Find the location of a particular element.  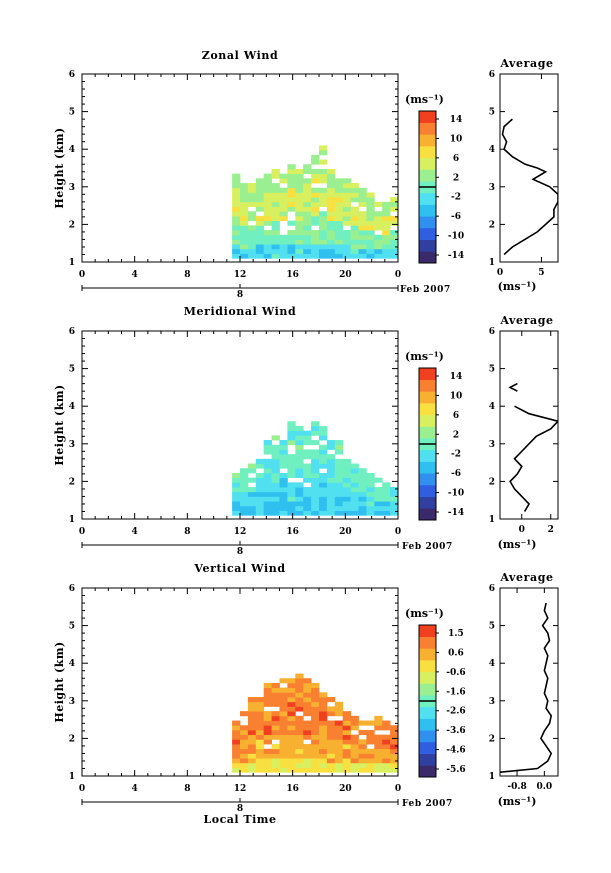

colorbar-tick-label: -10 is located at coordinates (456, 494).